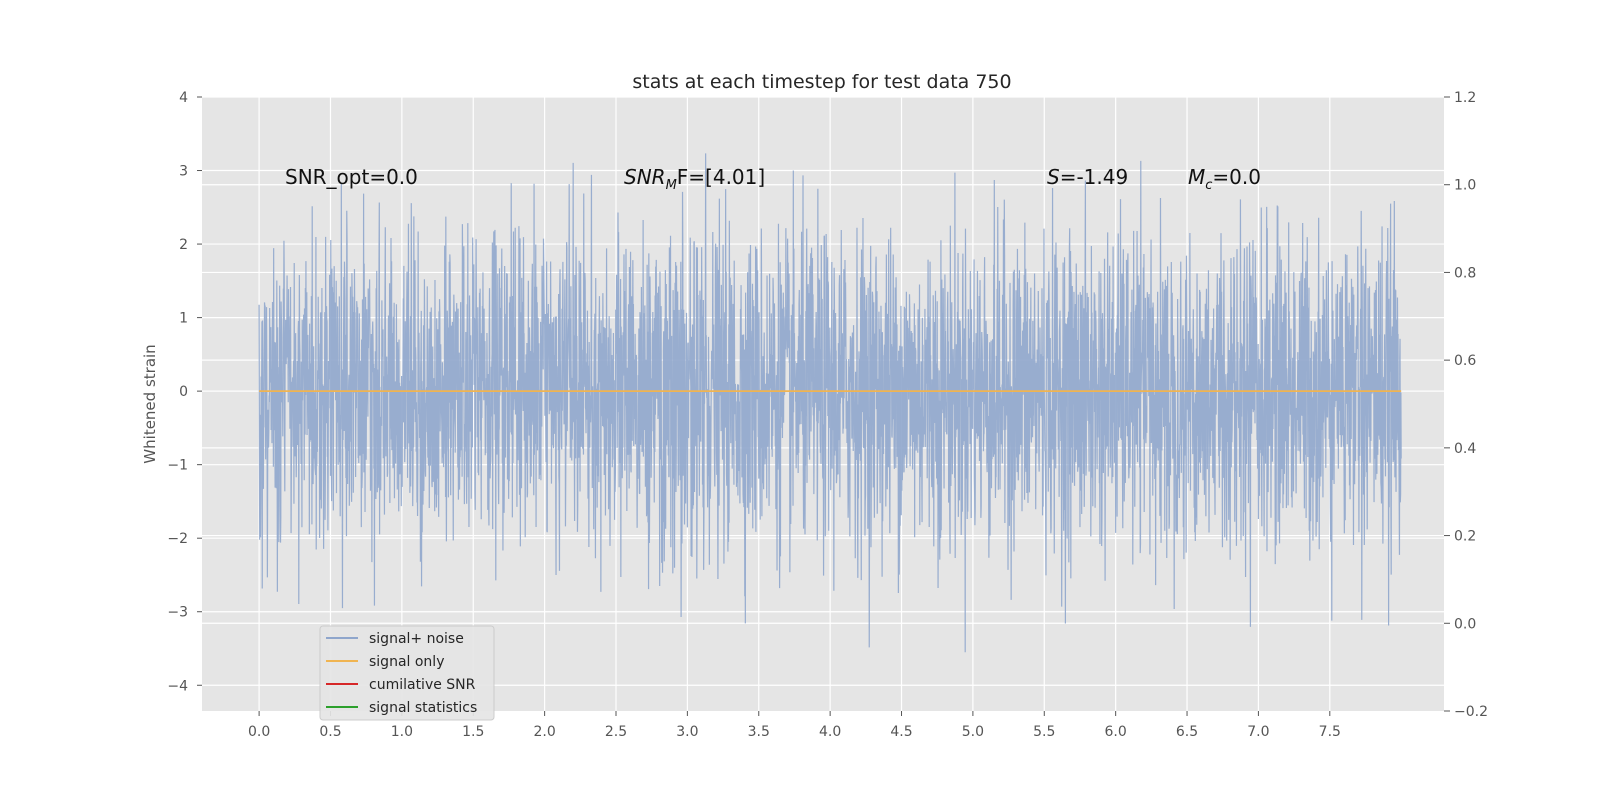  Describe the element at coordinates (183, 319) in the screenshot. I see `y-tick-label: 1` at that location.